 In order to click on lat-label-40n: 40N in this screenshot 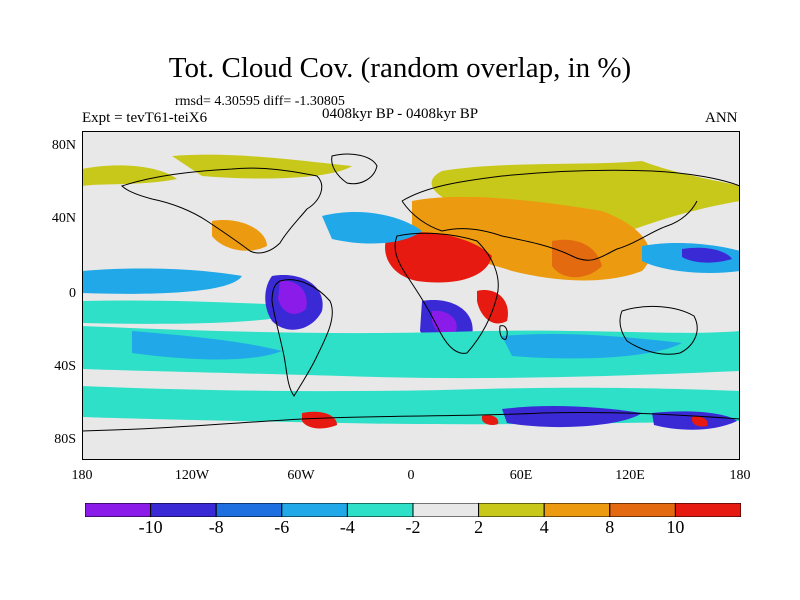, I will do `click(63, 218)`.